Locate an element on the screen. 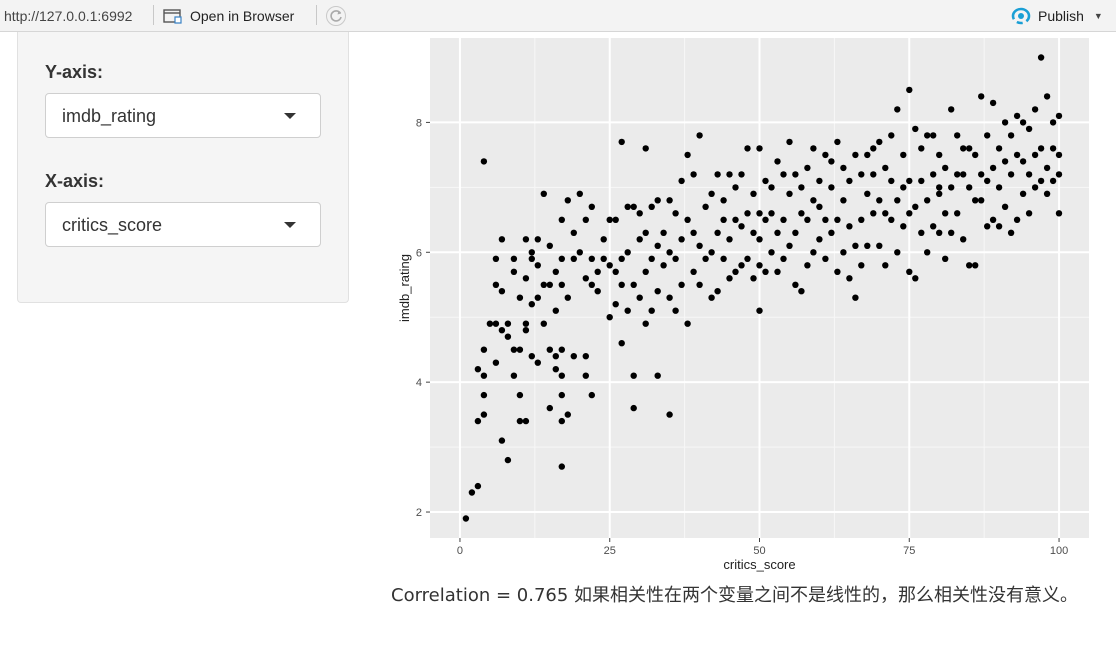 The height and width of the screenshot is (646, 1116). caret-down-icon is located at coordinates (290, 225).